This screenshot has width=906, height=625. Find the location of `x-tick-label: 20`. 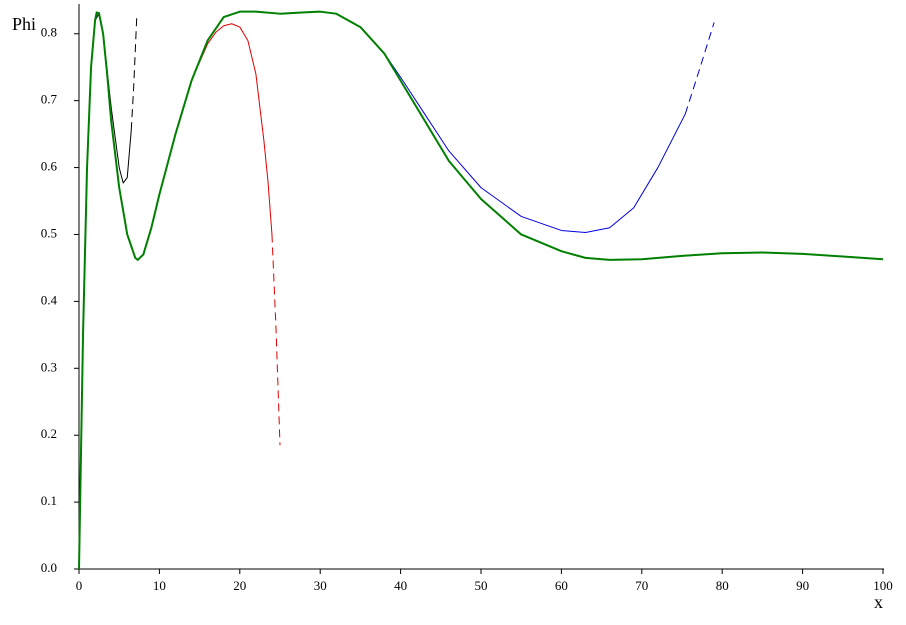

x-tick-label: 20 is located at coordinates (239, 585).